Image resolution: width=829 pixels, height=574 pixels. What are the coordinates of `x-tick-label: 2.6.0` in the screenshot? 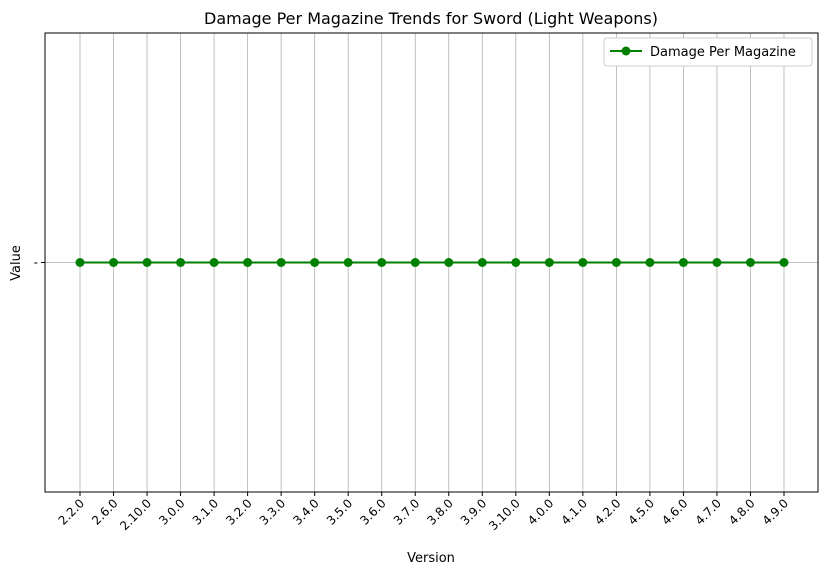 It's located at (104, 511).